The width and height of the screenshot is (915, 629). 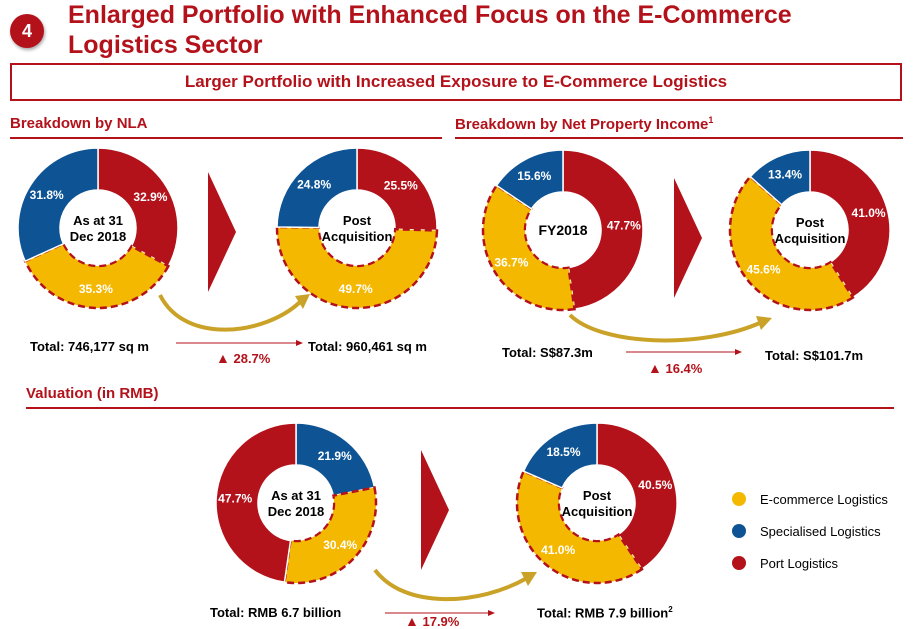 I want to click on npi-growth-value: 16.4%, so click(x=684, y=368).